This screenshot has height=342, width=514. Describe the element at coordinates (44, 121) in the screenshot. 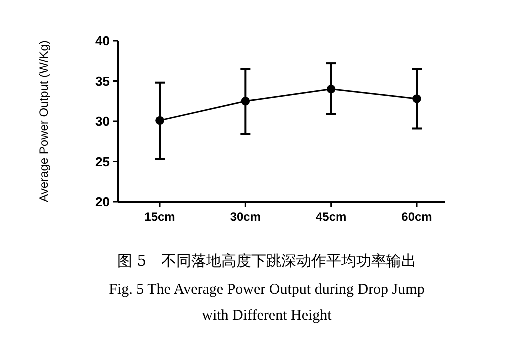

I see `y-axis-title: Average Power Output (W/Kg)` at that location.